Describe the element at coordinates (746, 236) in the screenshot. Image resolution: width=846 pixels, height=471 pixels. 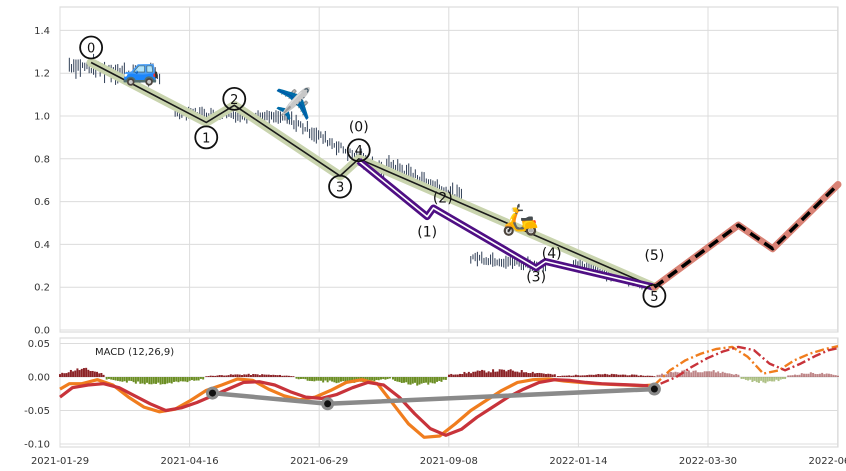
I see `projection-dashed-line` at that location.